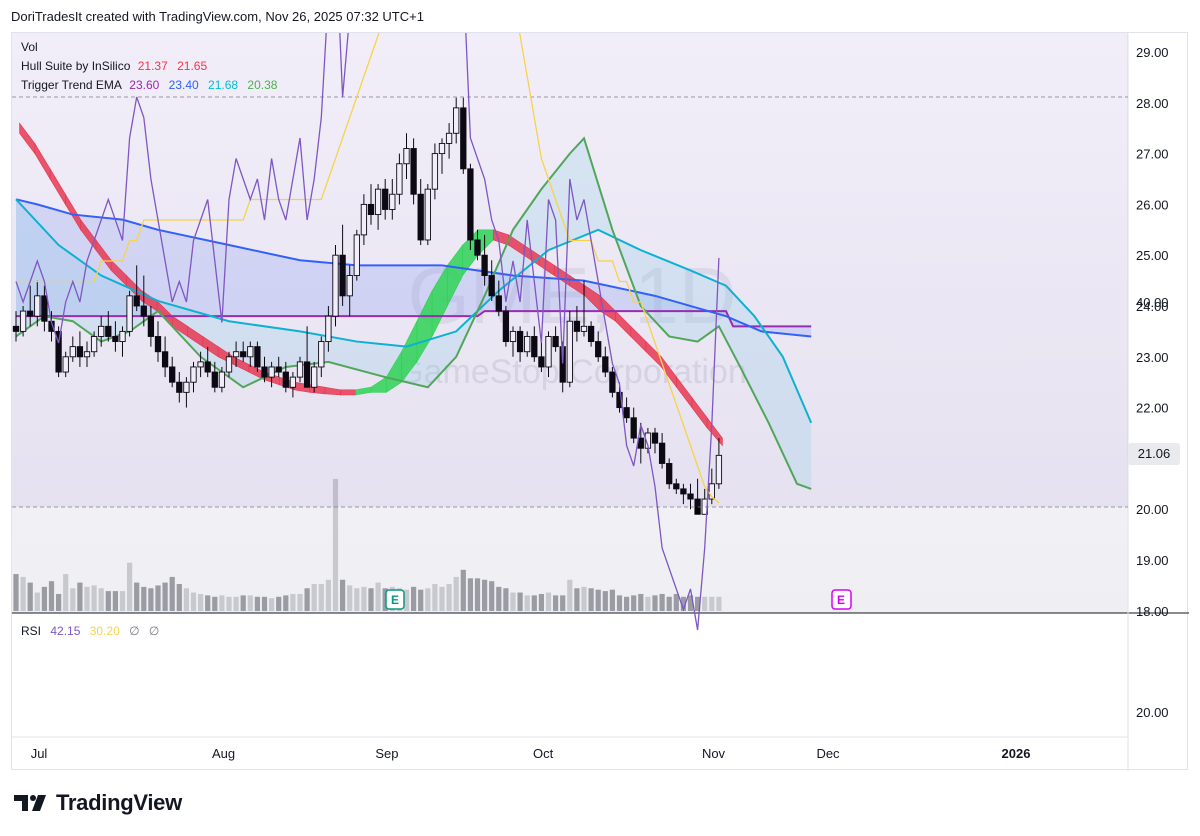  I want to click on time-tick-label: Nov, so click(714, 753).